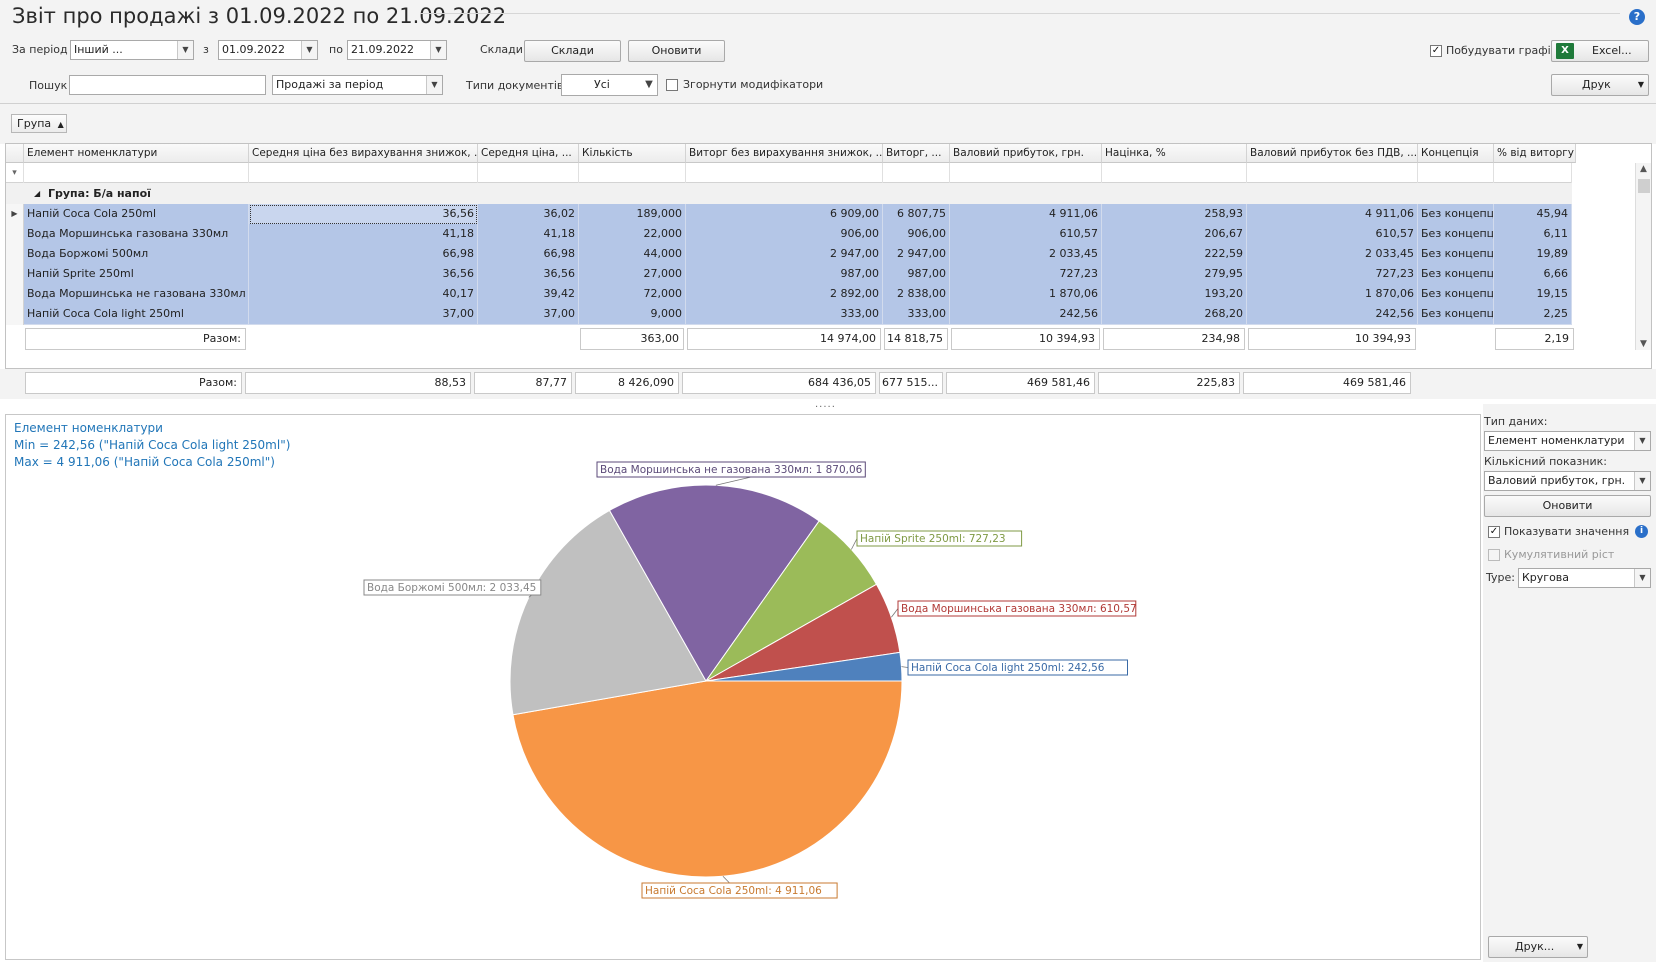 Image resolution: width=1656 pixels, height=962 pixels. I want to click on cell-pct-revenue: 6,66, so click(1533, 274).